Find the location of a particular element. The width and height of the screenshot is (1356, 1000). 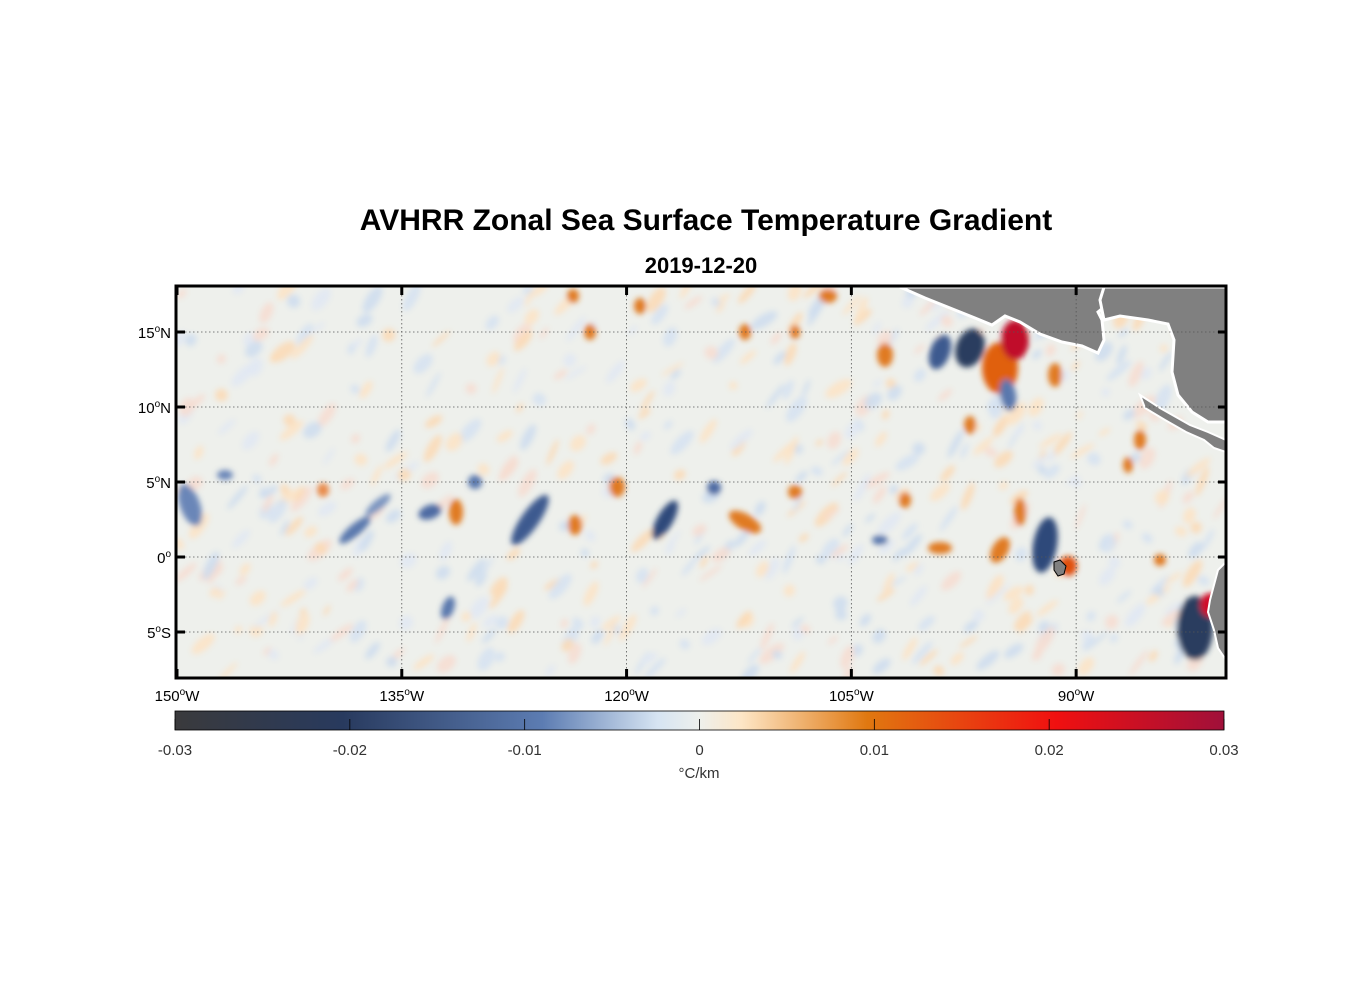

colorbar-tick-label: 0.03 is located at coordinates (1223, 750).